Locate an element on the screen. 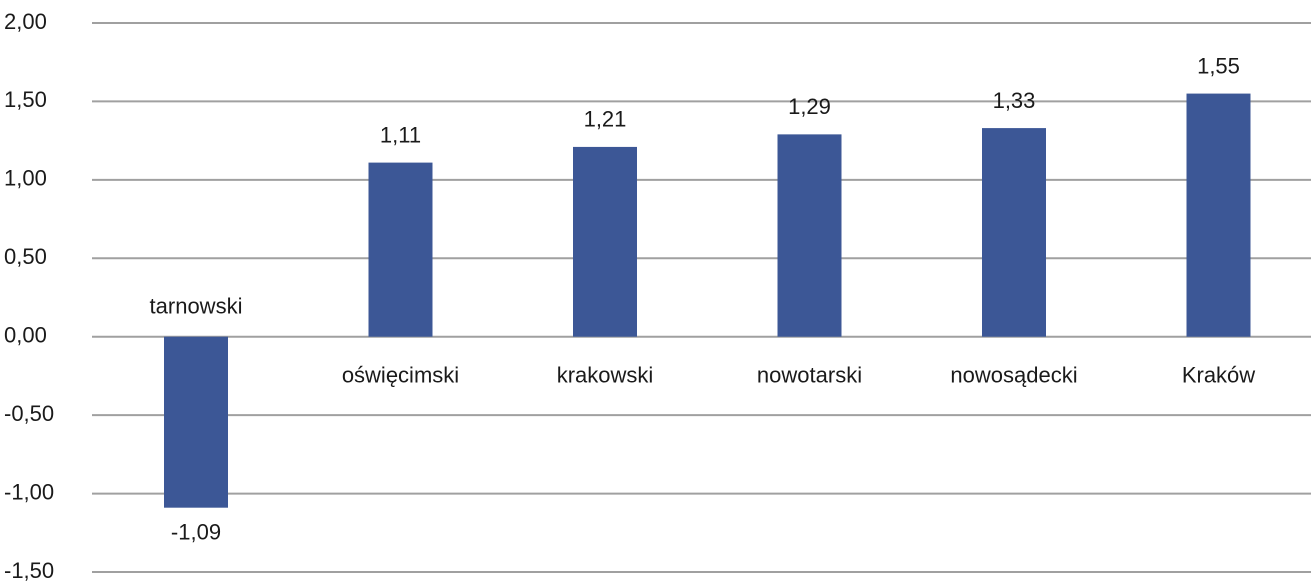 The image size is (1311, 582). y-tick-label: -0,50 is located at coordinates (29, 413).